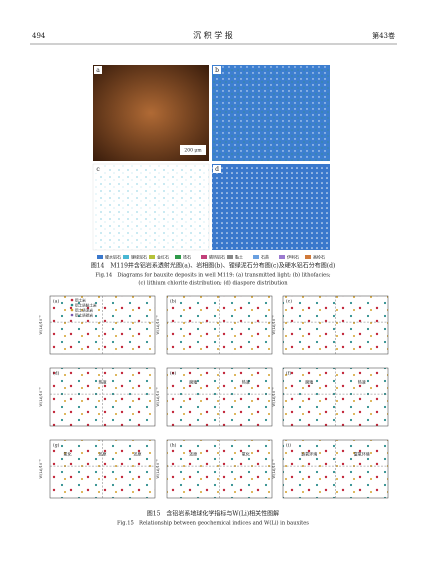 This screenshot has width=427, height=575. I want to click on legend-label: 石英, so click(265, 257).